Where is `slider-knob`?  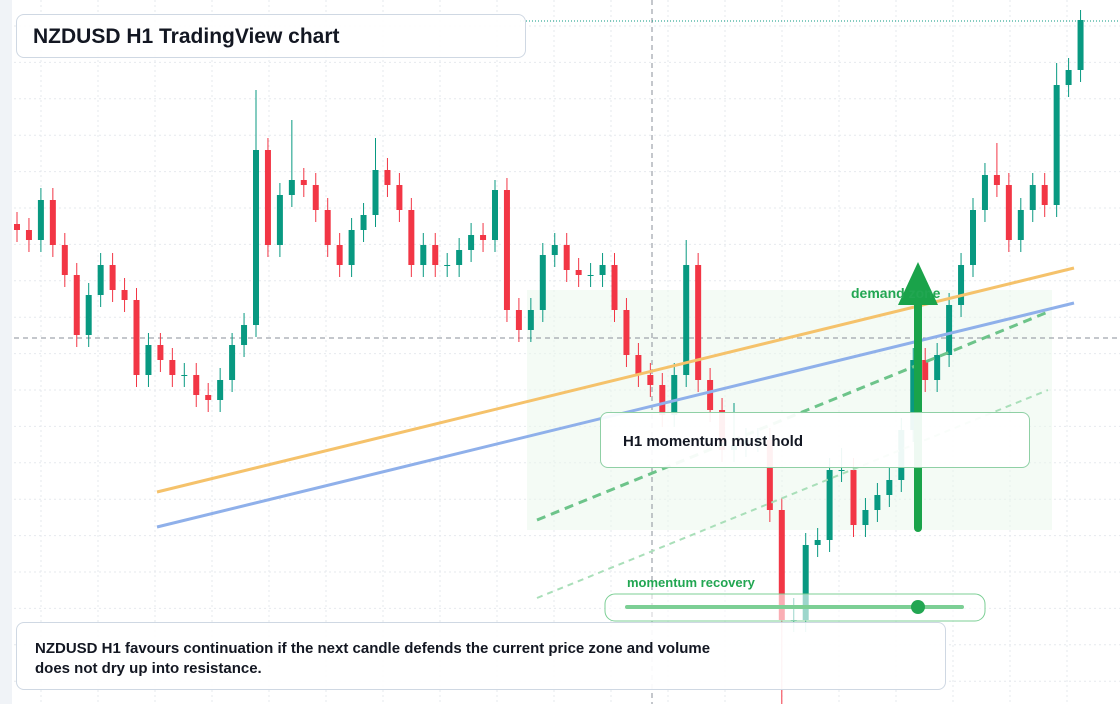
slider-knob is located at coordinates (918, 607).